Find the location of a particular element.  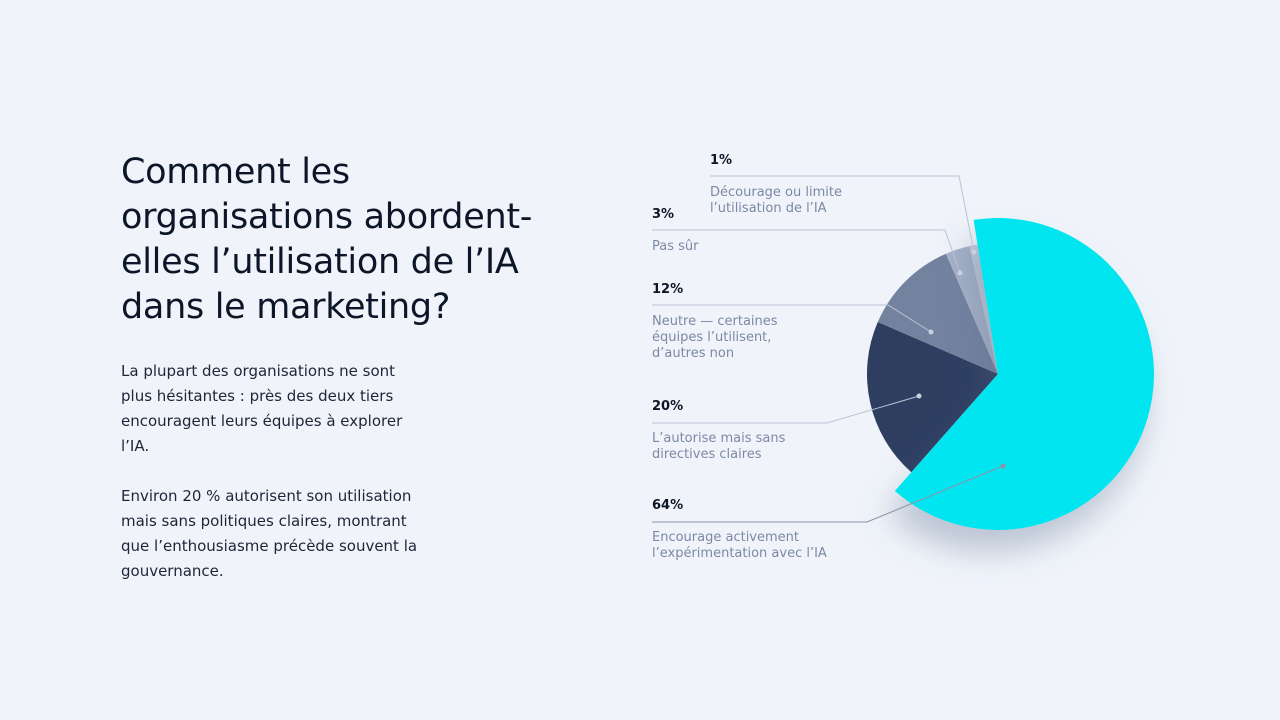

text-line: La plupart des organisations ne sont is located at coordinates (258, 371).